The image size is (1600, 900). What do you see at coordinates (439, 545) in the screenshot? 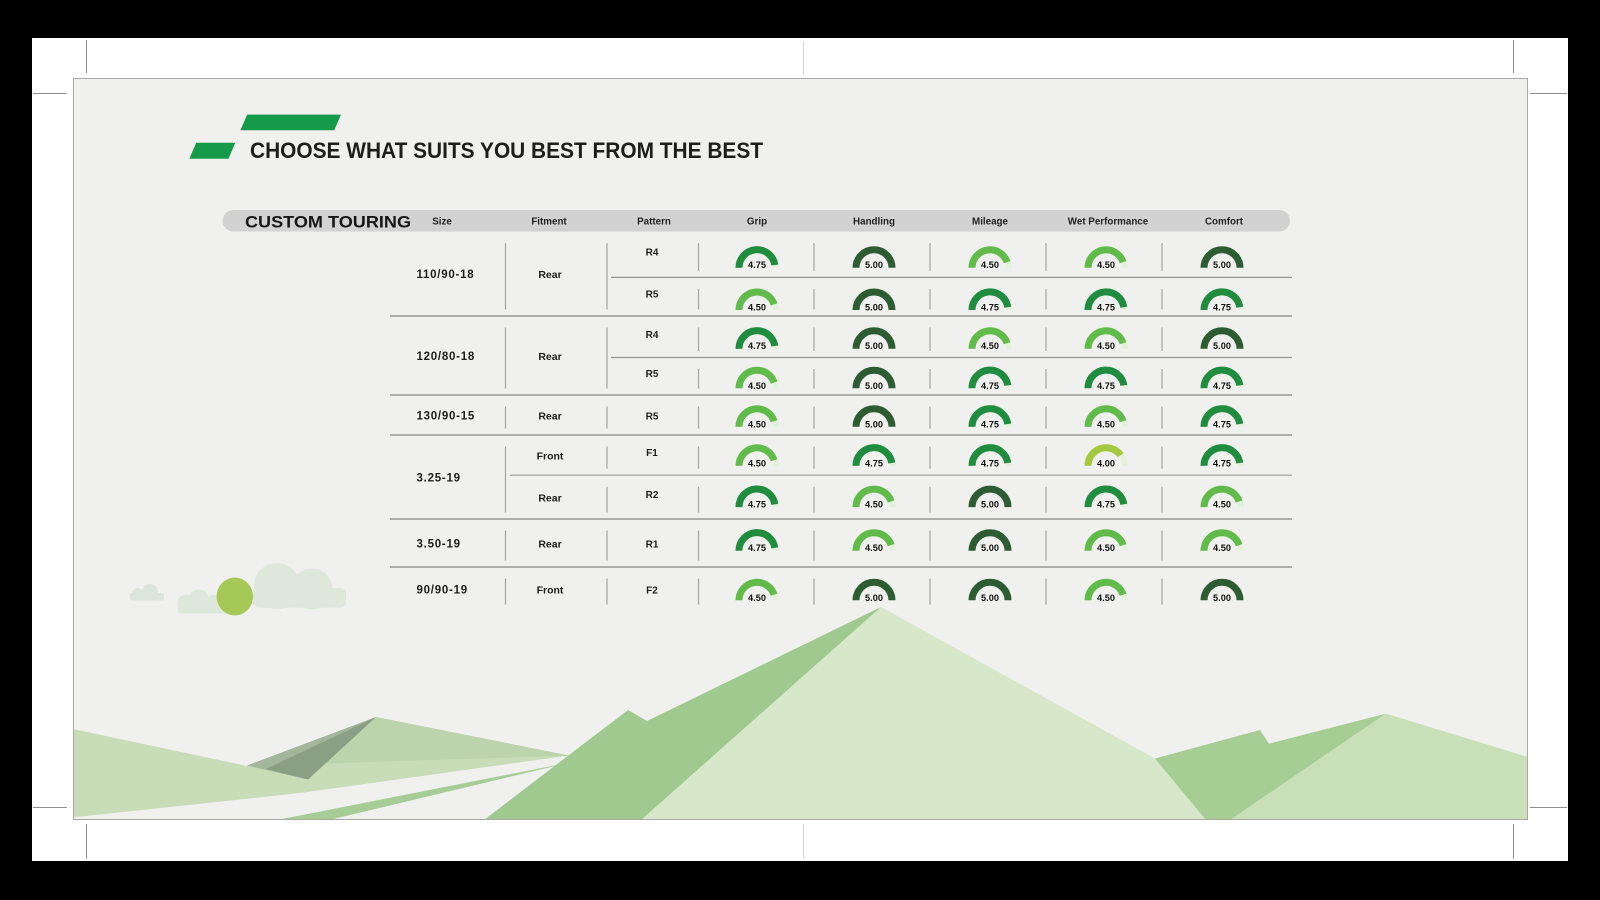
I see `svg-text: 3.50-19` at bounding box center [439, 545].